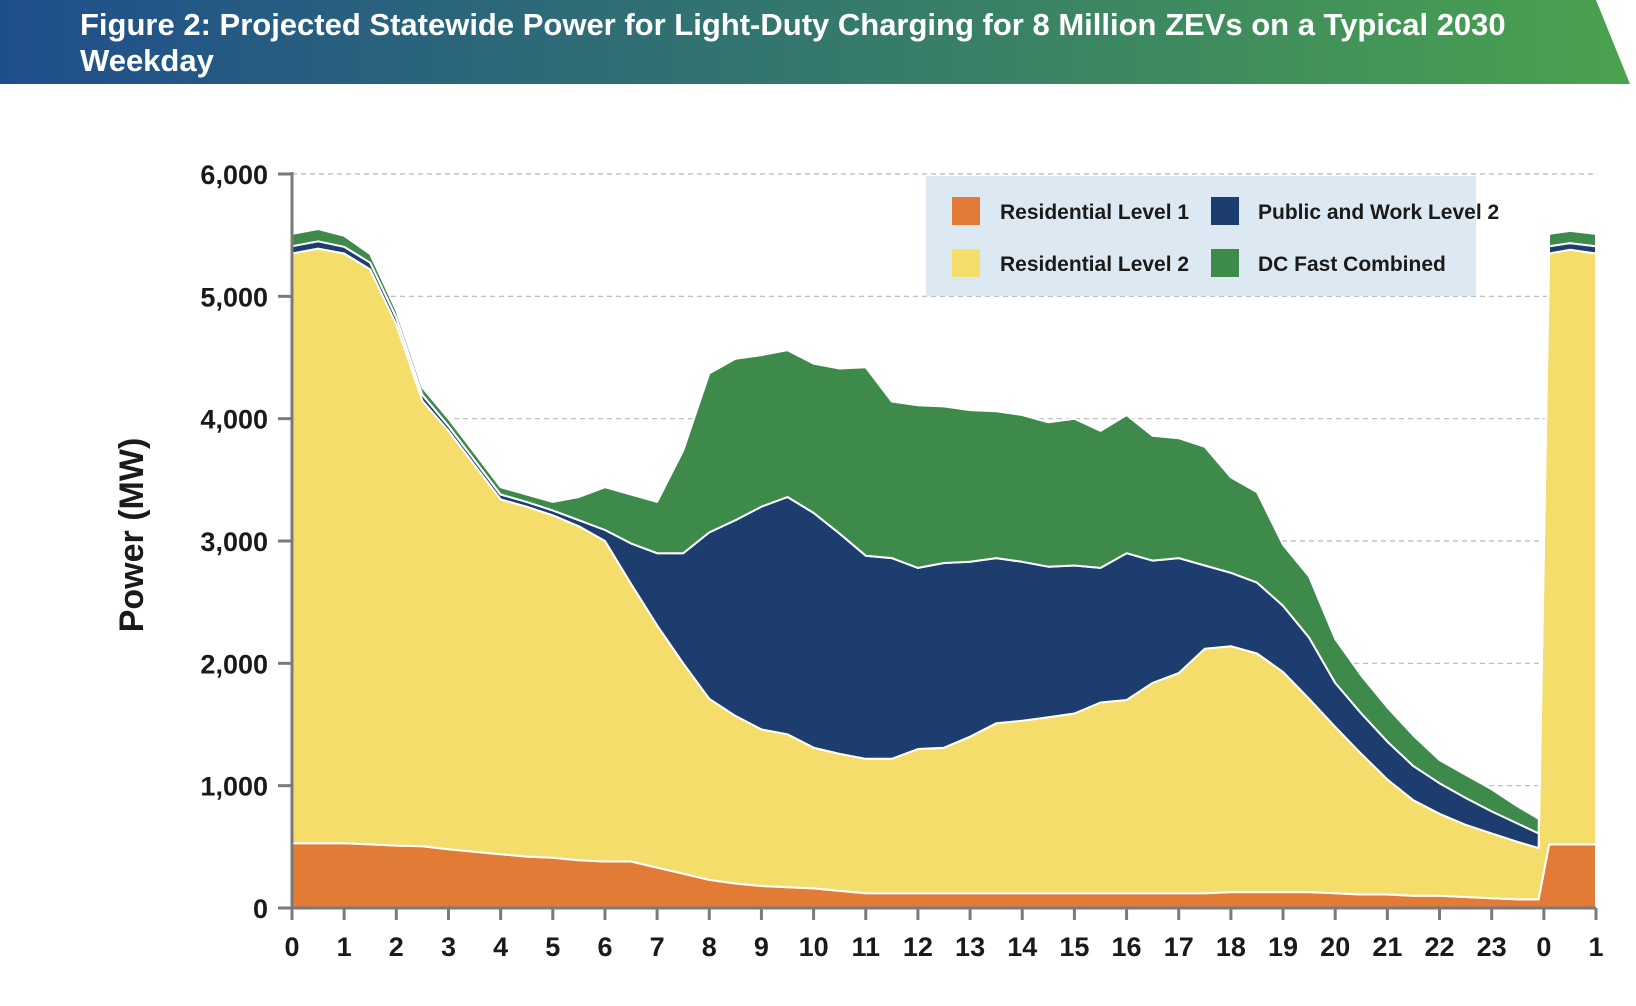 The width and height of the screenshot is (1636, 1006). Describe the element at coordinates (1335, 947) in the screenshot. I see `x-tick-label: 20` at that location.